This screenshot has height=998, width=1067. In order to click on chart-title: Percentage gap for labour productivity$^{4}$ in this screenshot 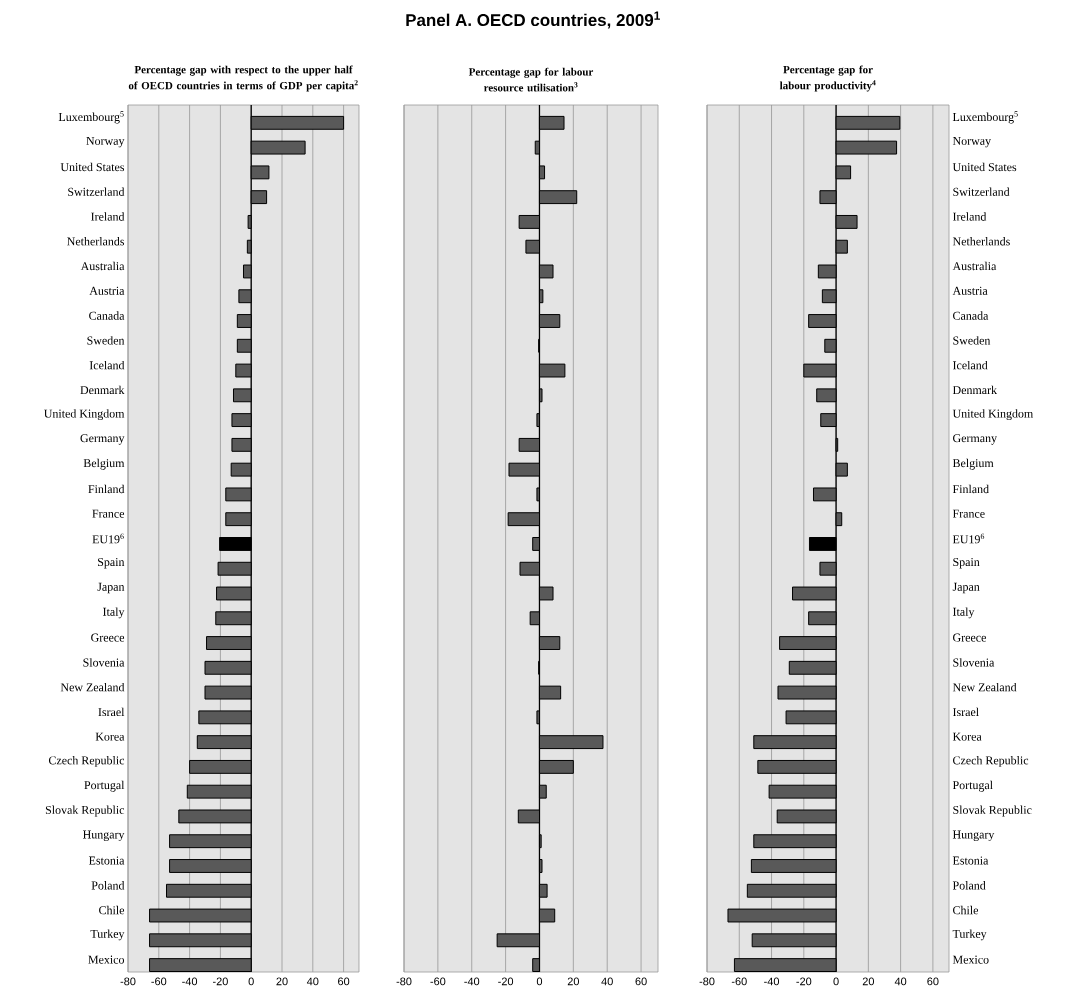, I will do `click(827, 78)`.